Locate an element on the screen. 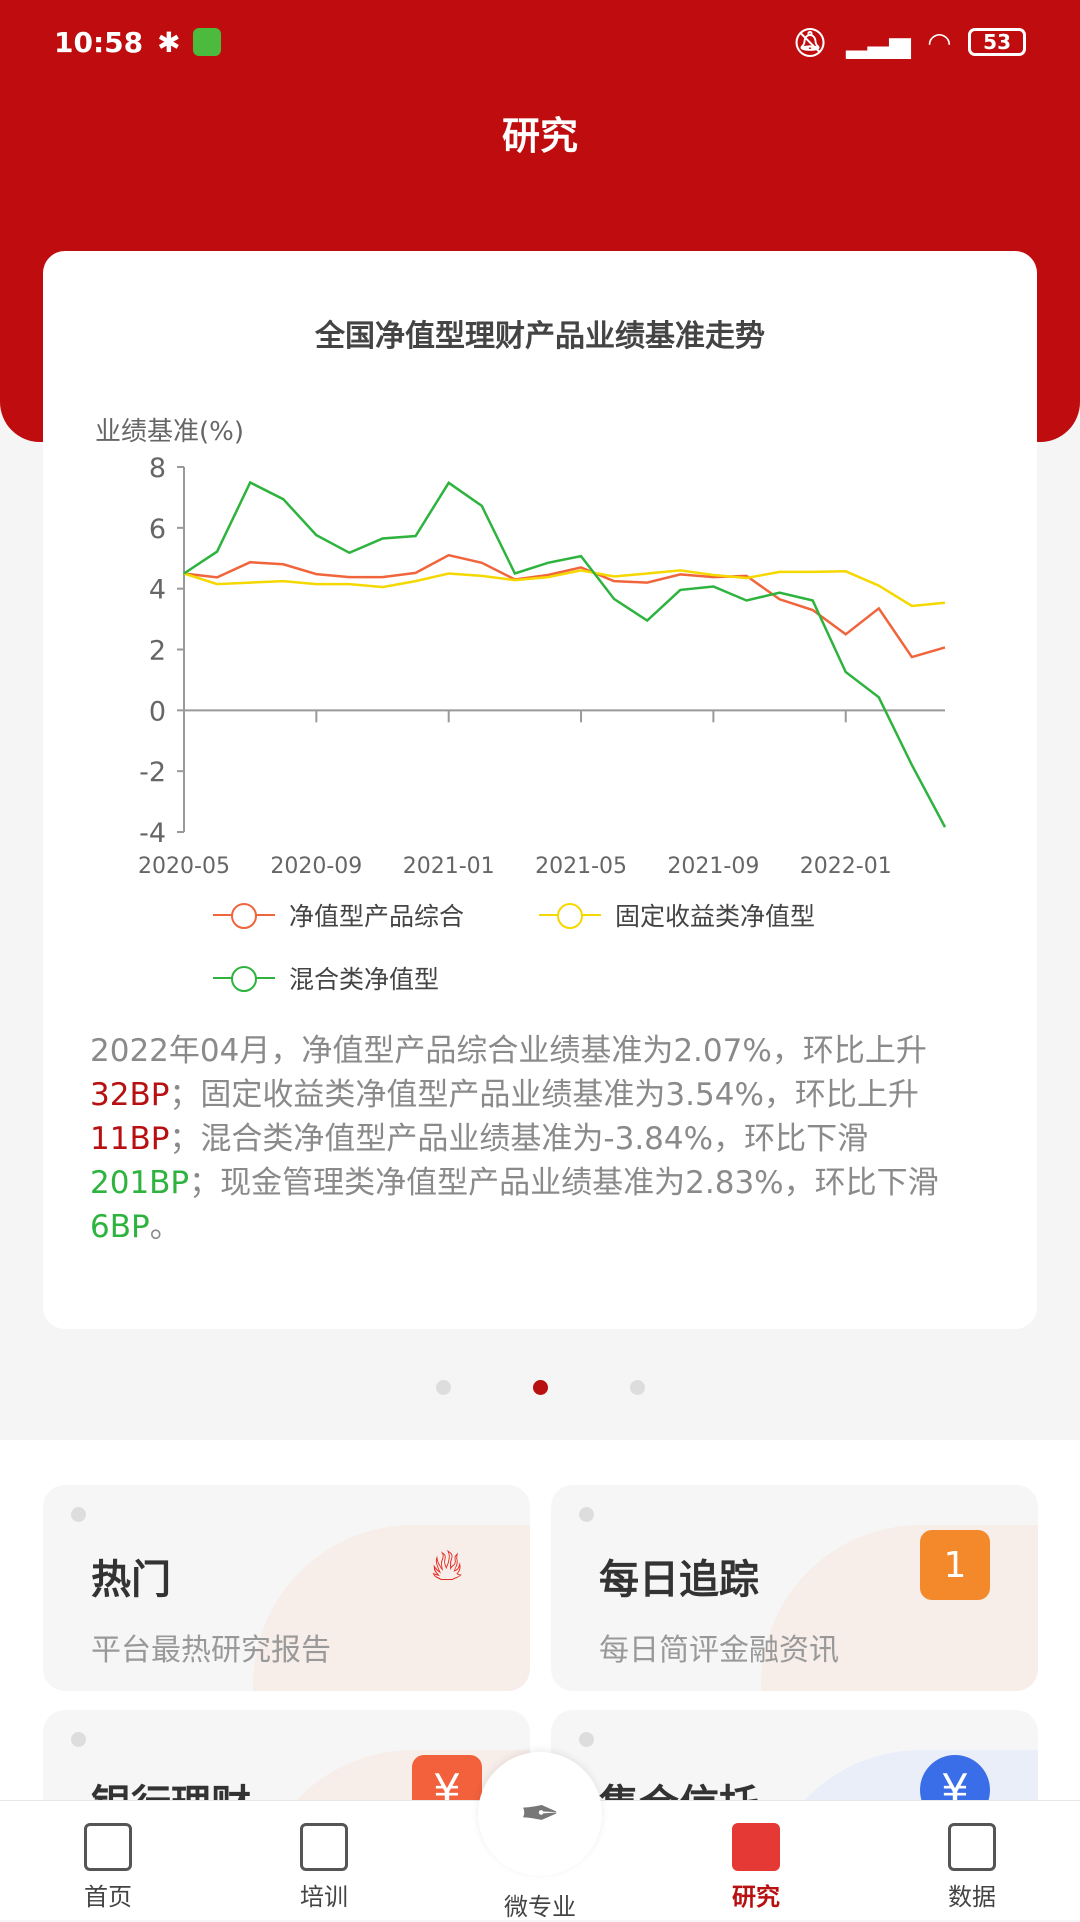 This screenshot has width=1080, height=1922. signal-icon: ▂▃▅ is located at coordinates (878, 42).